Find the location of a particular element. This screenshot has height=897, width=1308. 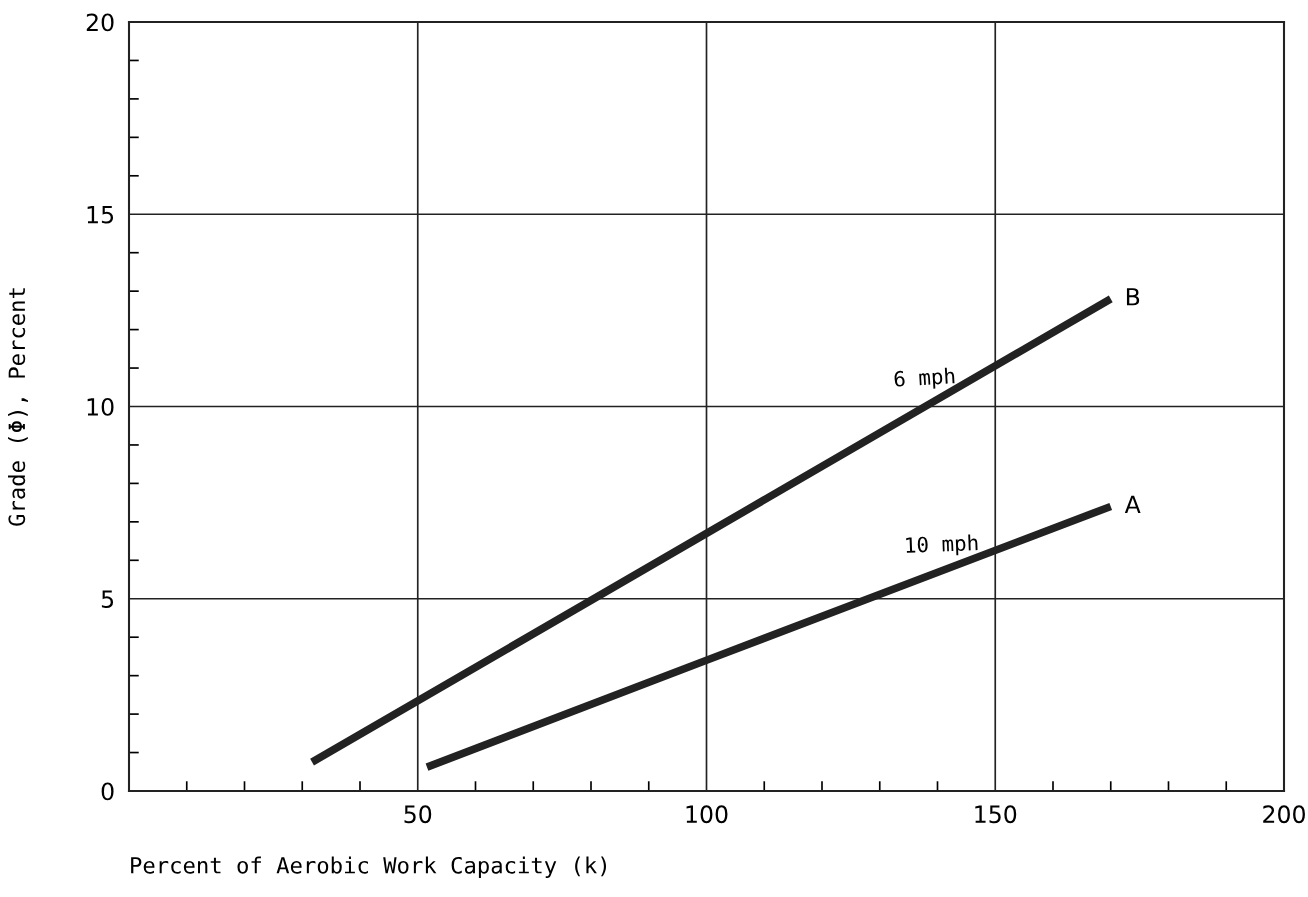

series-label: 6 mph is located at coordinates (924, 379).